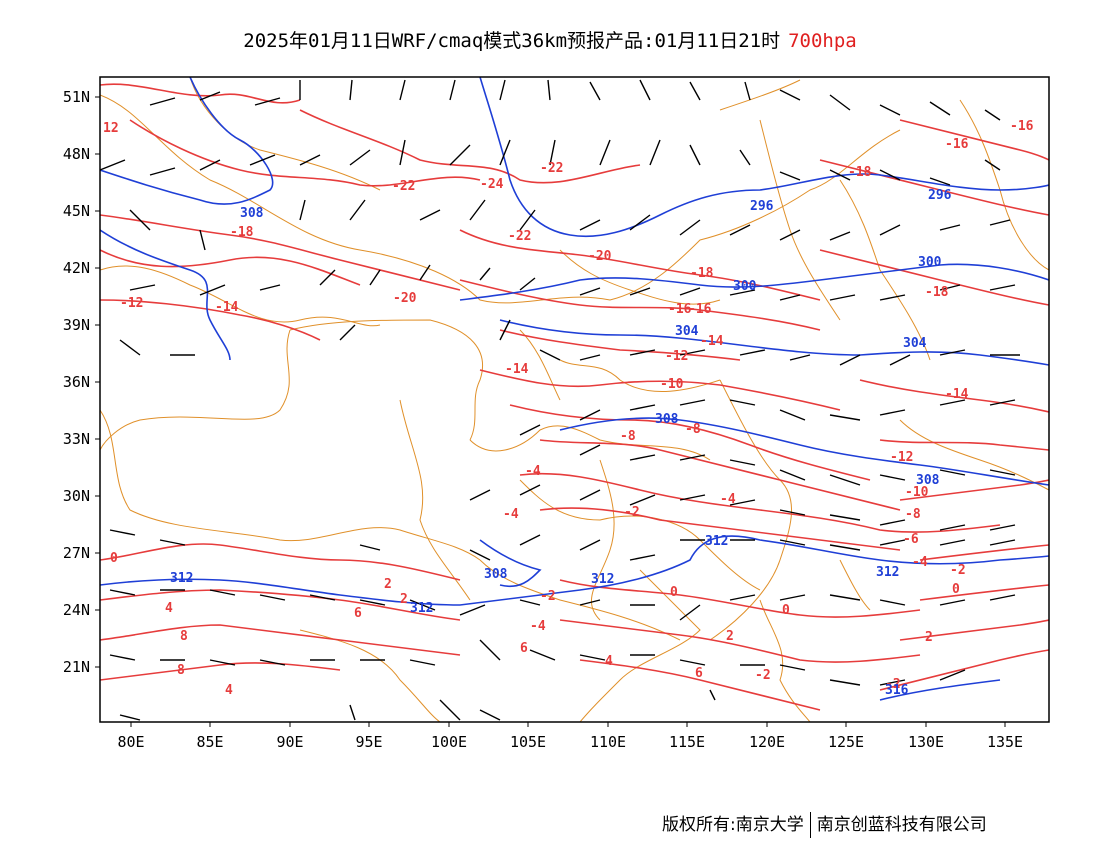 This screenshot has width=1100, height=850. What do you see at coordinates (76, 211) in the screenshot?
I see `lat-label: 45N` at bounding box center [76, 211].